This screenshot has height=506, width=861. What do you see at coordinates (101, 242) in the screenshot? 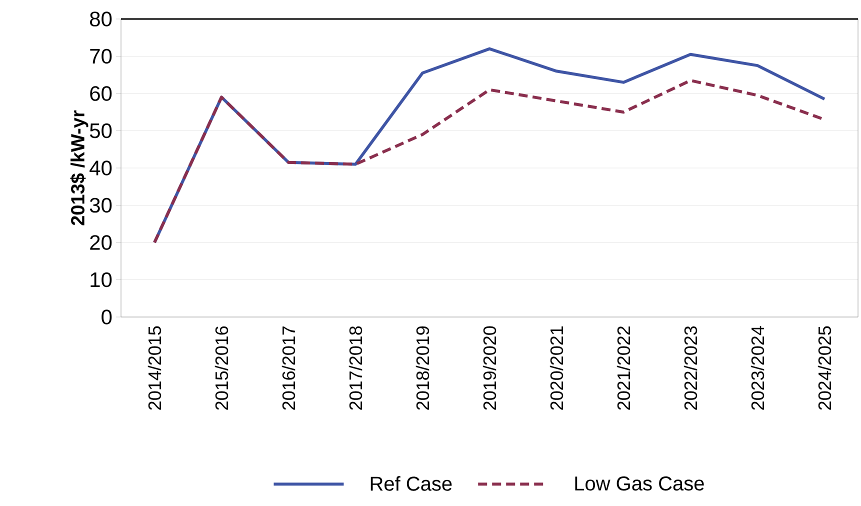
I see `y-tick-label: 20` at bounding box center [101, 242].